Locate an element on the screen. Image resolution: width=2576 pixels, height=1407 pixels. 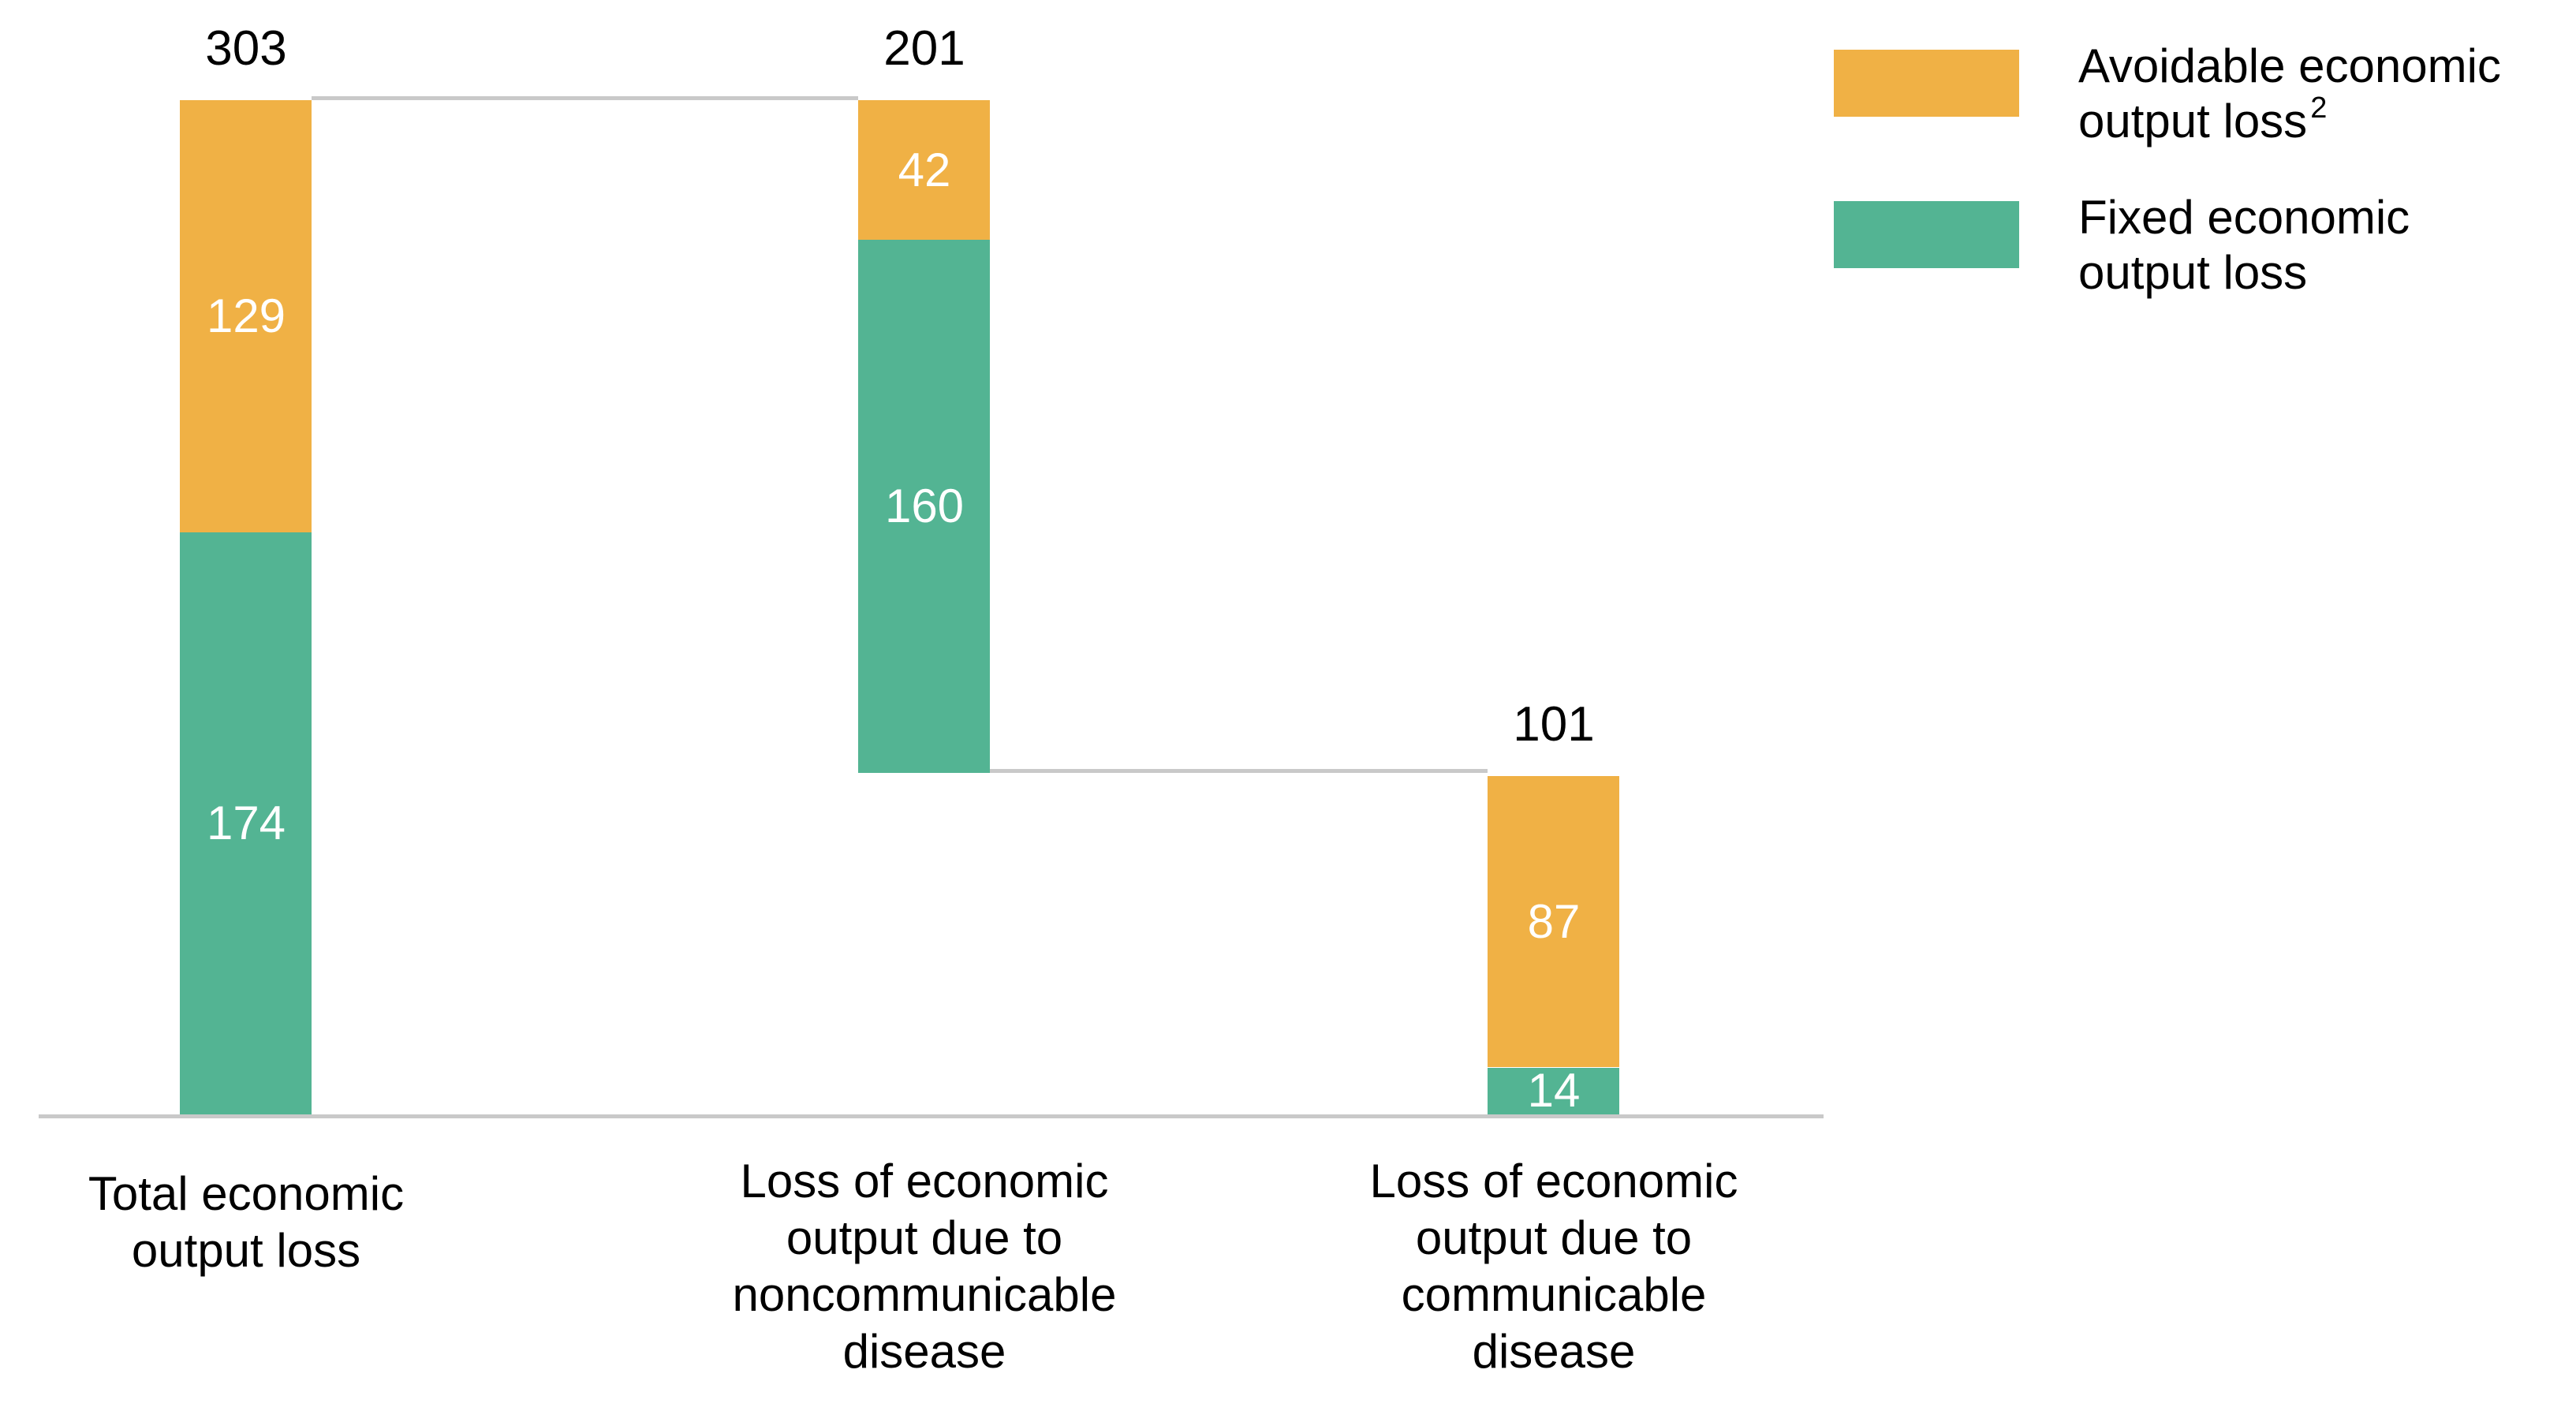
bar1-total-label: 303 is located at coordinates (246, 48).